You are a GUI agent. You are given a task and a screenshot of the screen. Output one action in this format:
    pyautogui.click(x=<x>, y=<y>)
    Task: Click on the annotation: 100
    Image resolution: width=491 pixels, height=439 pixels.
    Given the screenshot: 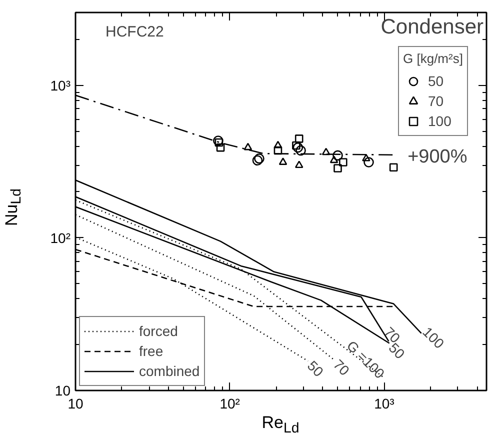 What is the action you would take?
    pyautogui.click(x=434, y=338)
    